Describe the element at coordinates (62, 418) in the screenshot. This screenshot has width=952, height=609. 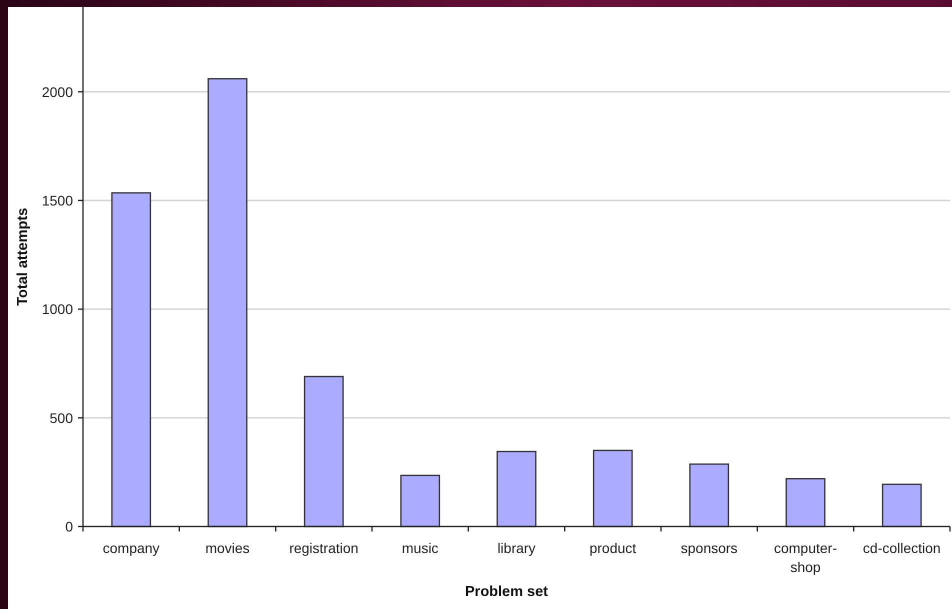
I see `y-tick-label: 500` at that location.